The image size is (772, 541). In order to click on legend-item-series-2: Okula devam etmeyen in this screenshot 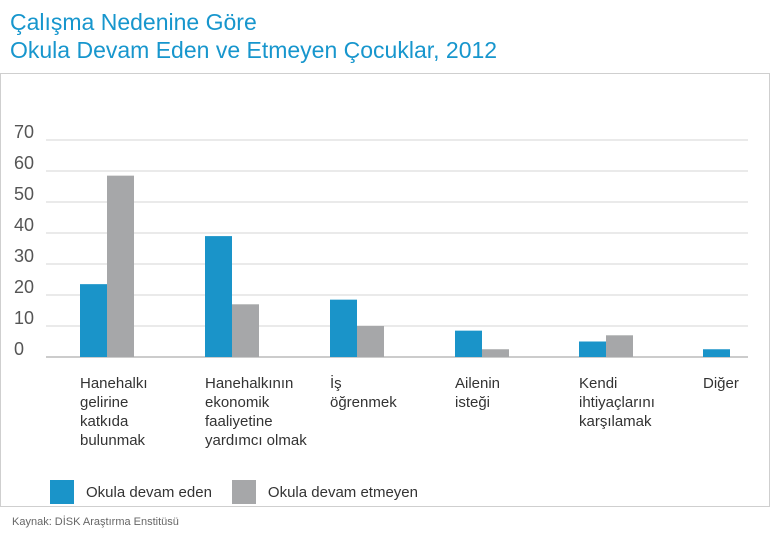, I will do `click(324, 492)`.